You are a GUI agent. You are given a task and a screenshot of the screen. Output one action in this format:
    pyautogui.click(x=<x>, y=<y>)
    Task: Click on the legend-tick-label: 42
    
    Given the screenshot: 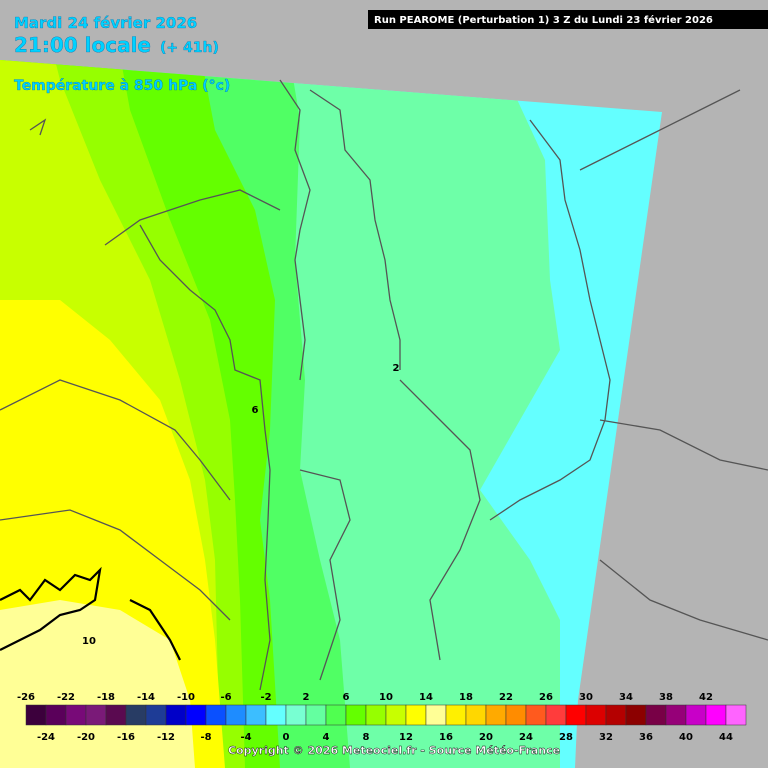 What is the action you would take?
    pyautogui.click(x=706, y=697)
    